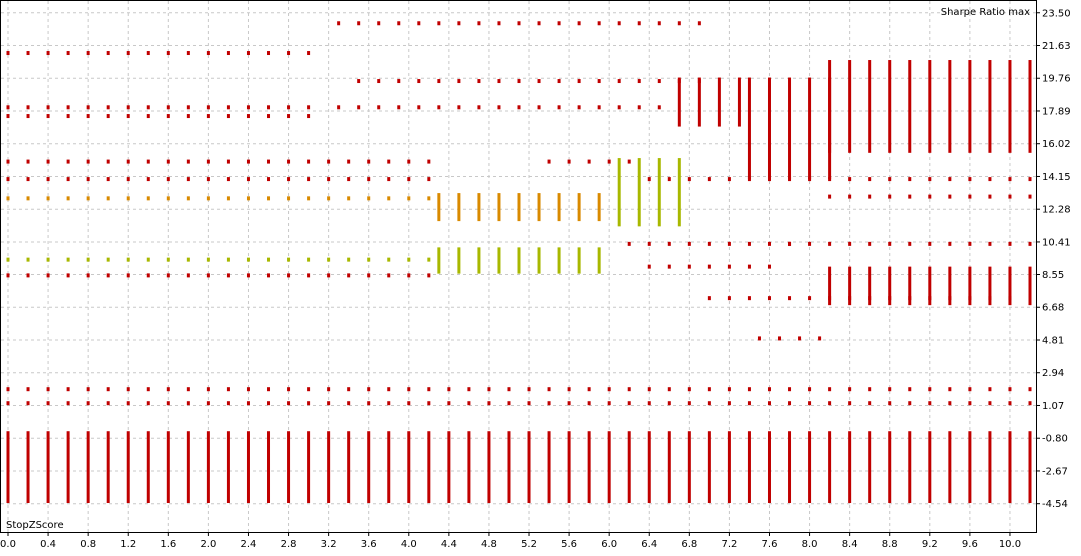  Describe the element at coordinates (1053, 406) in the screenshot. I see `y-tick-label: 1.07` at that location.